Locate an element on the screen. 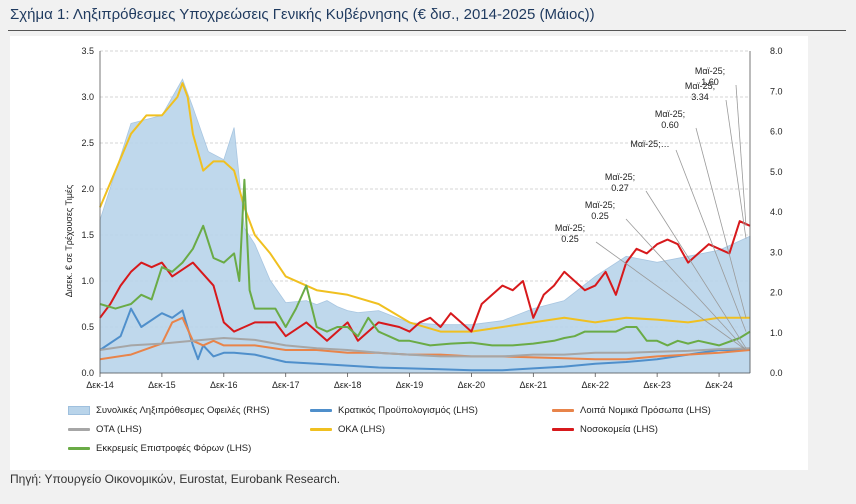 The image size is (856, 504). legend-item-ota: ΟΤΑ (LHS) is located at coordinates (105, 429).